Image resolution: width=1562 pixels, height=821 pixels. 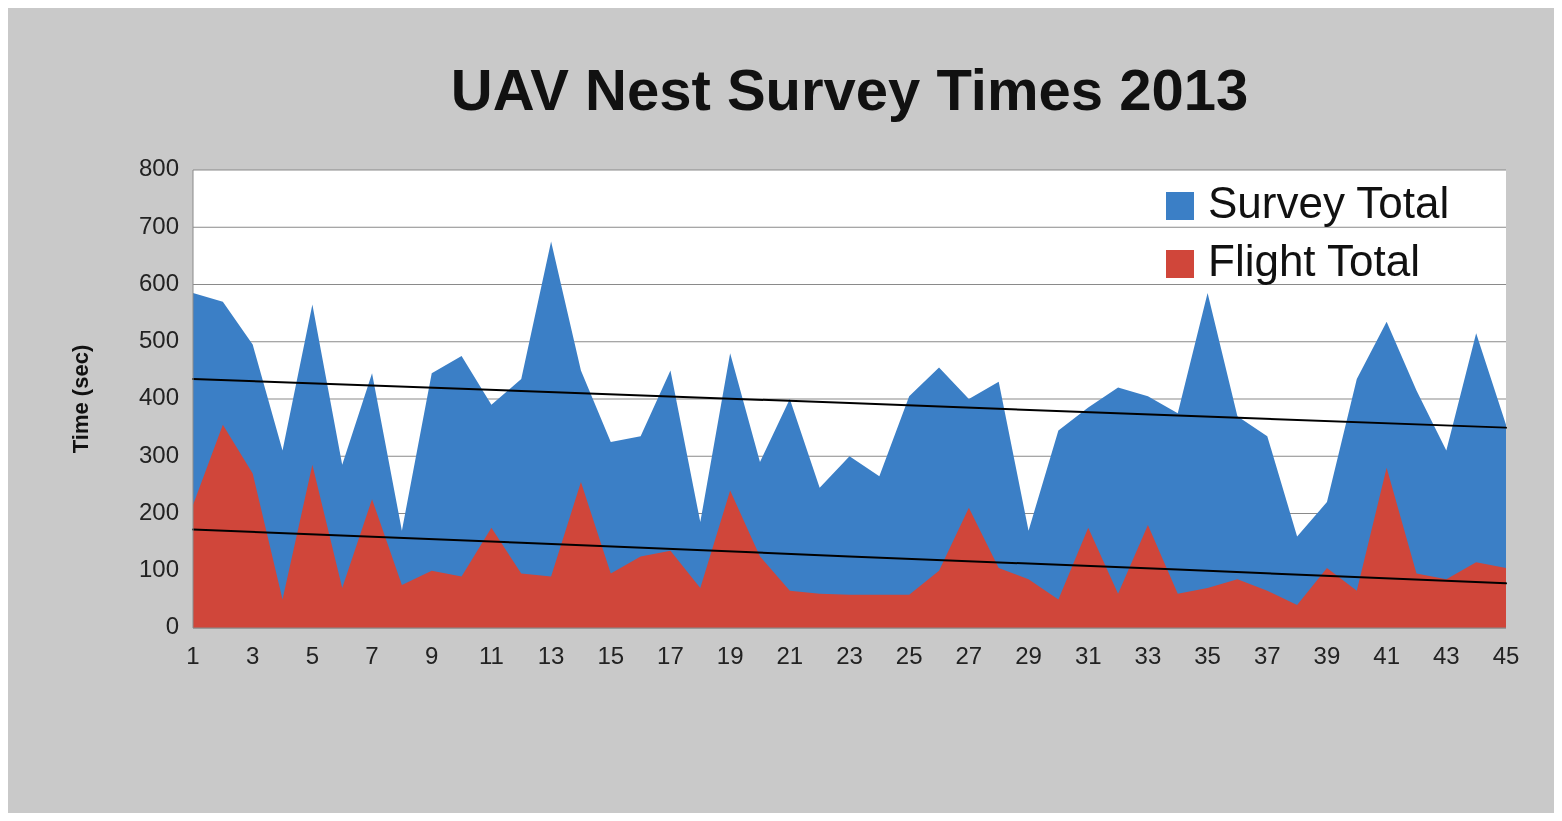 I want to click on x-tick-label: 23, so click(x=849, y=655).